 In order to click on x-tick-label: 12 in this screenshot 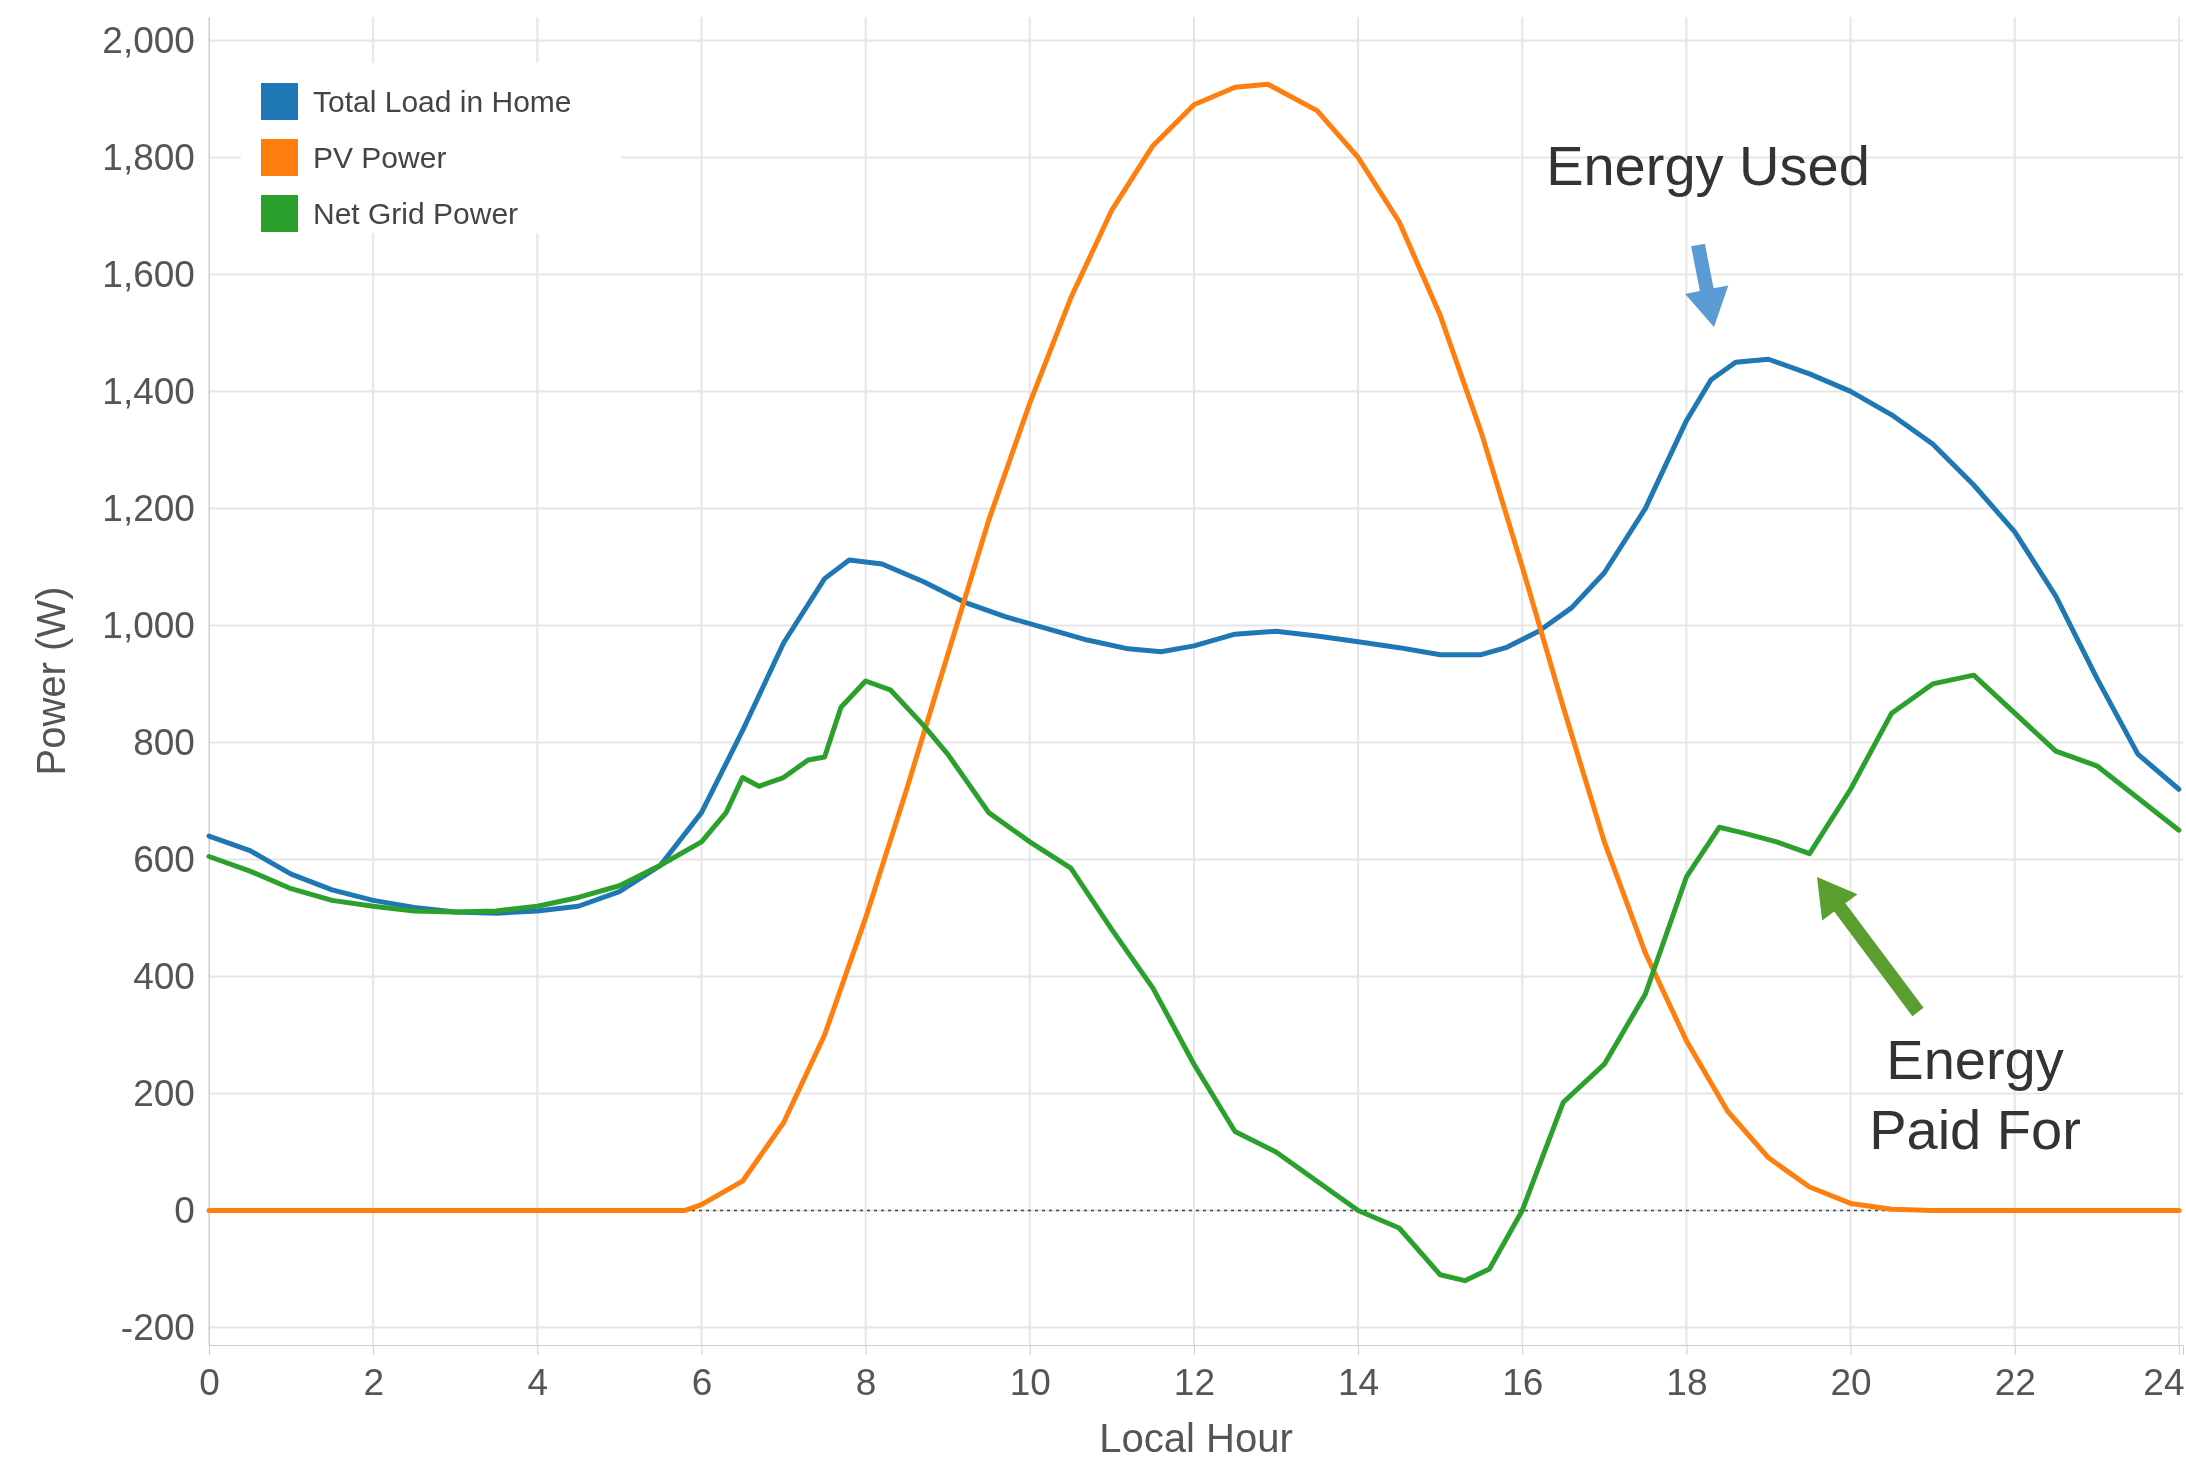, I will do `click(1194, 1382)`.